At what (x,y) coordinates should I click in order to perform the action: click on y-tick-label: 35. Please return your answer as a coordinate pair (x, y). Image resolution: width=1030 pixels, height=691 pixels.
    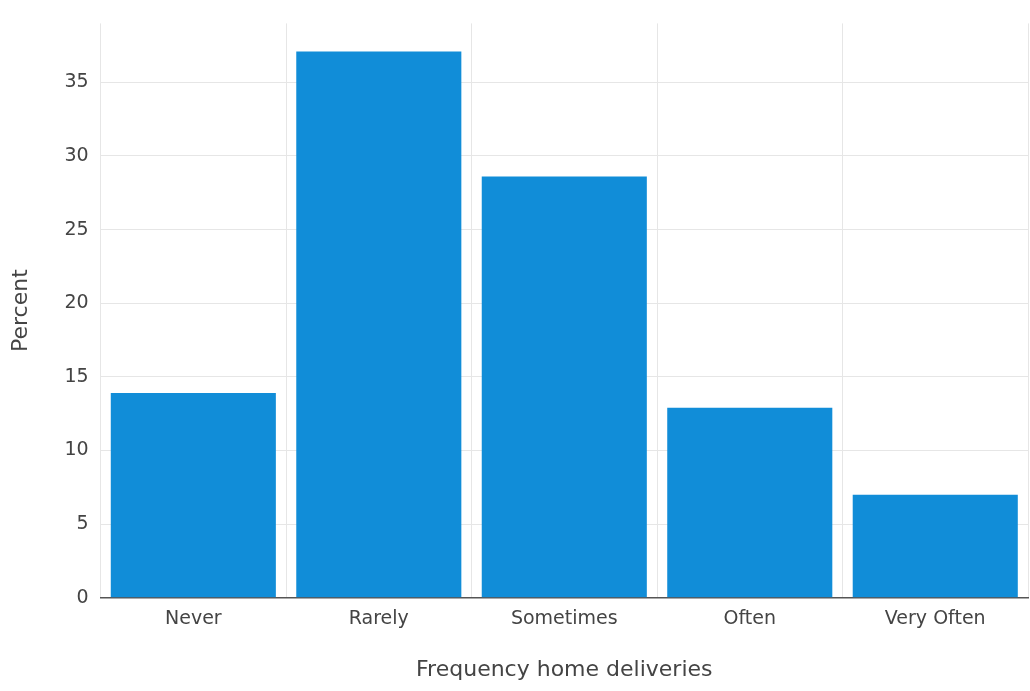
    Looking at the image, I should click on (76, 80).